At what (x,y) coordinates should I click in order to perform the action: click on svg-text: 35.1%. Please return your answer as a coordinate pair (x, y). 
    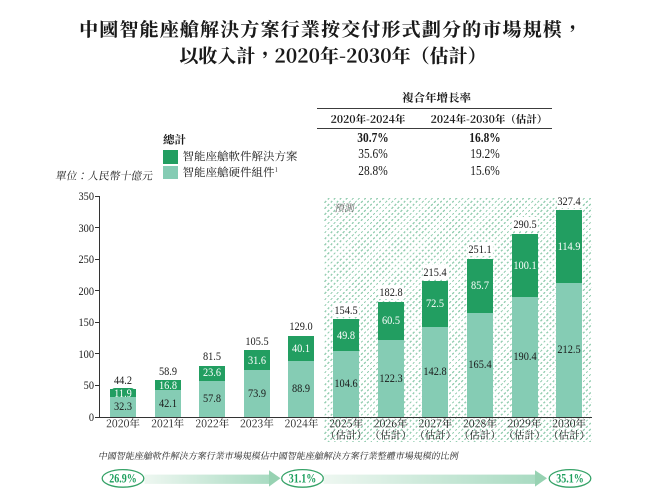
    Looking at the image, I should click on (570, 478).